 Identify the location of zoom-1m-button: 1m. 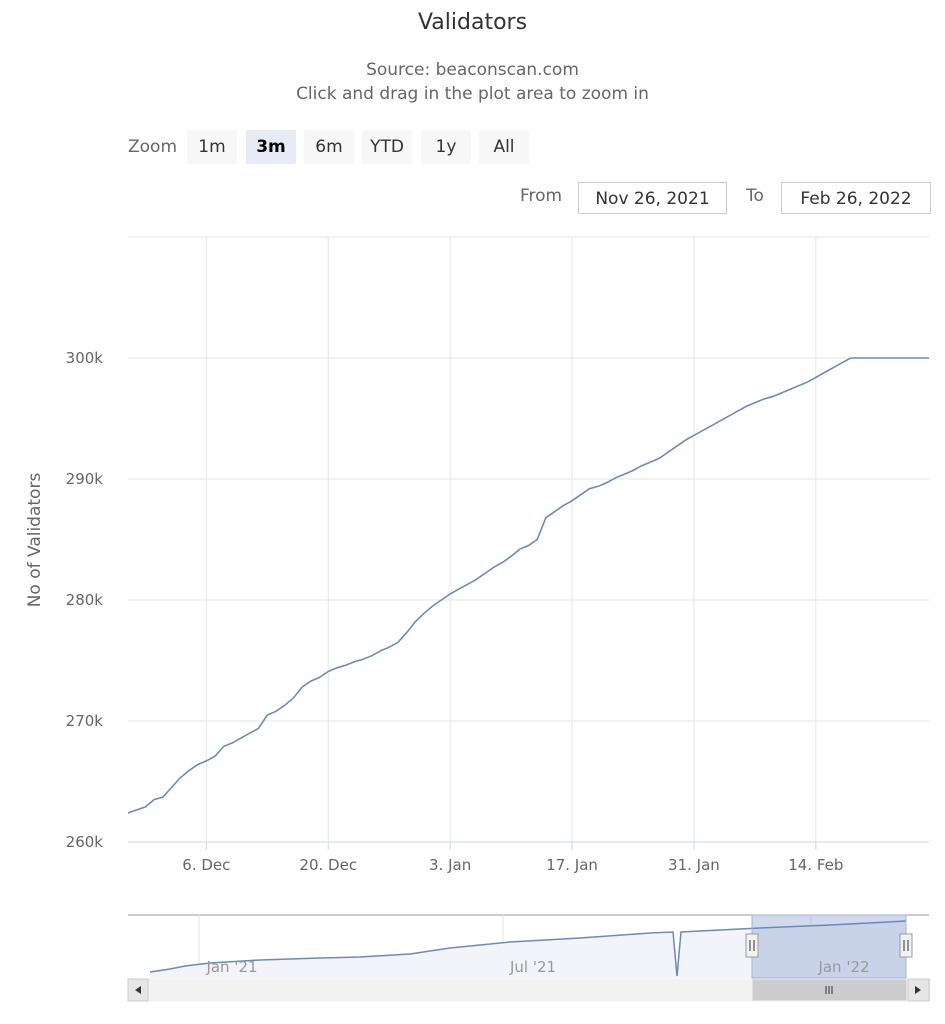
(212, 147).